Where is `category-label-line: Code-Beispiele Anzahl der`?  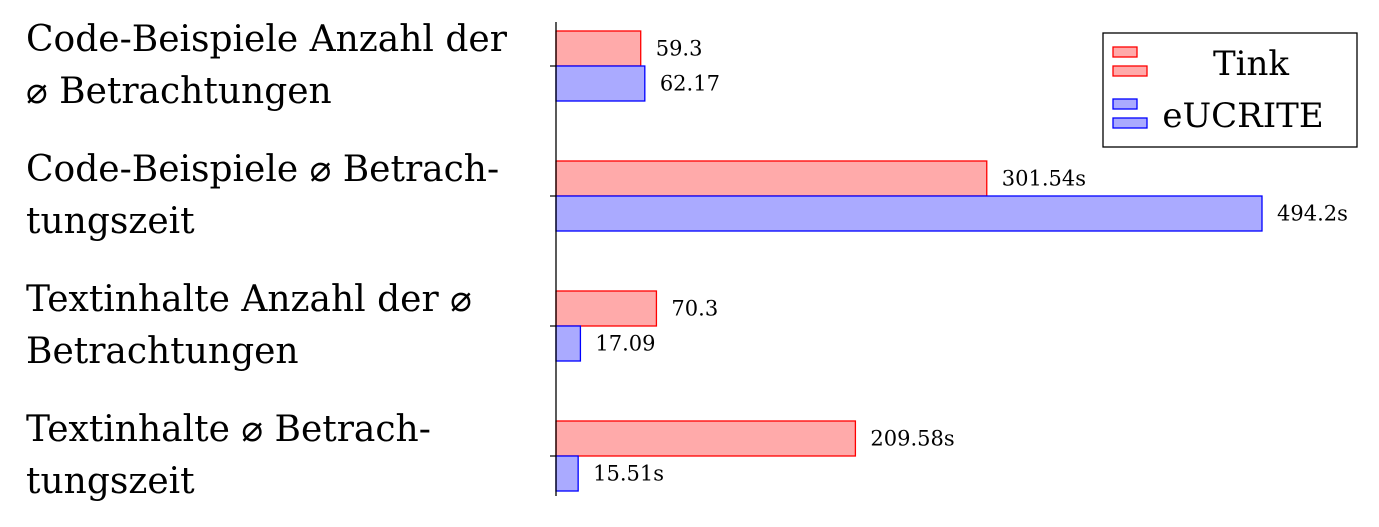 category-label-line: Code-Beispiele Anzahl der is located at coordinates (266, 39).